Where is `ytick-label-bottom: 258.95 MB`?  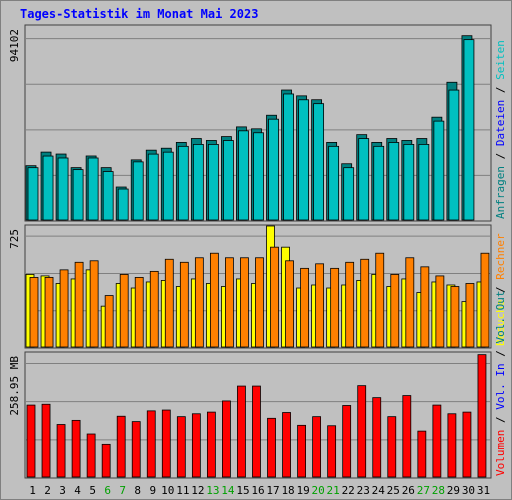
ytick-label-bottom: 258.95 MB is located at coordinates (14, 386).